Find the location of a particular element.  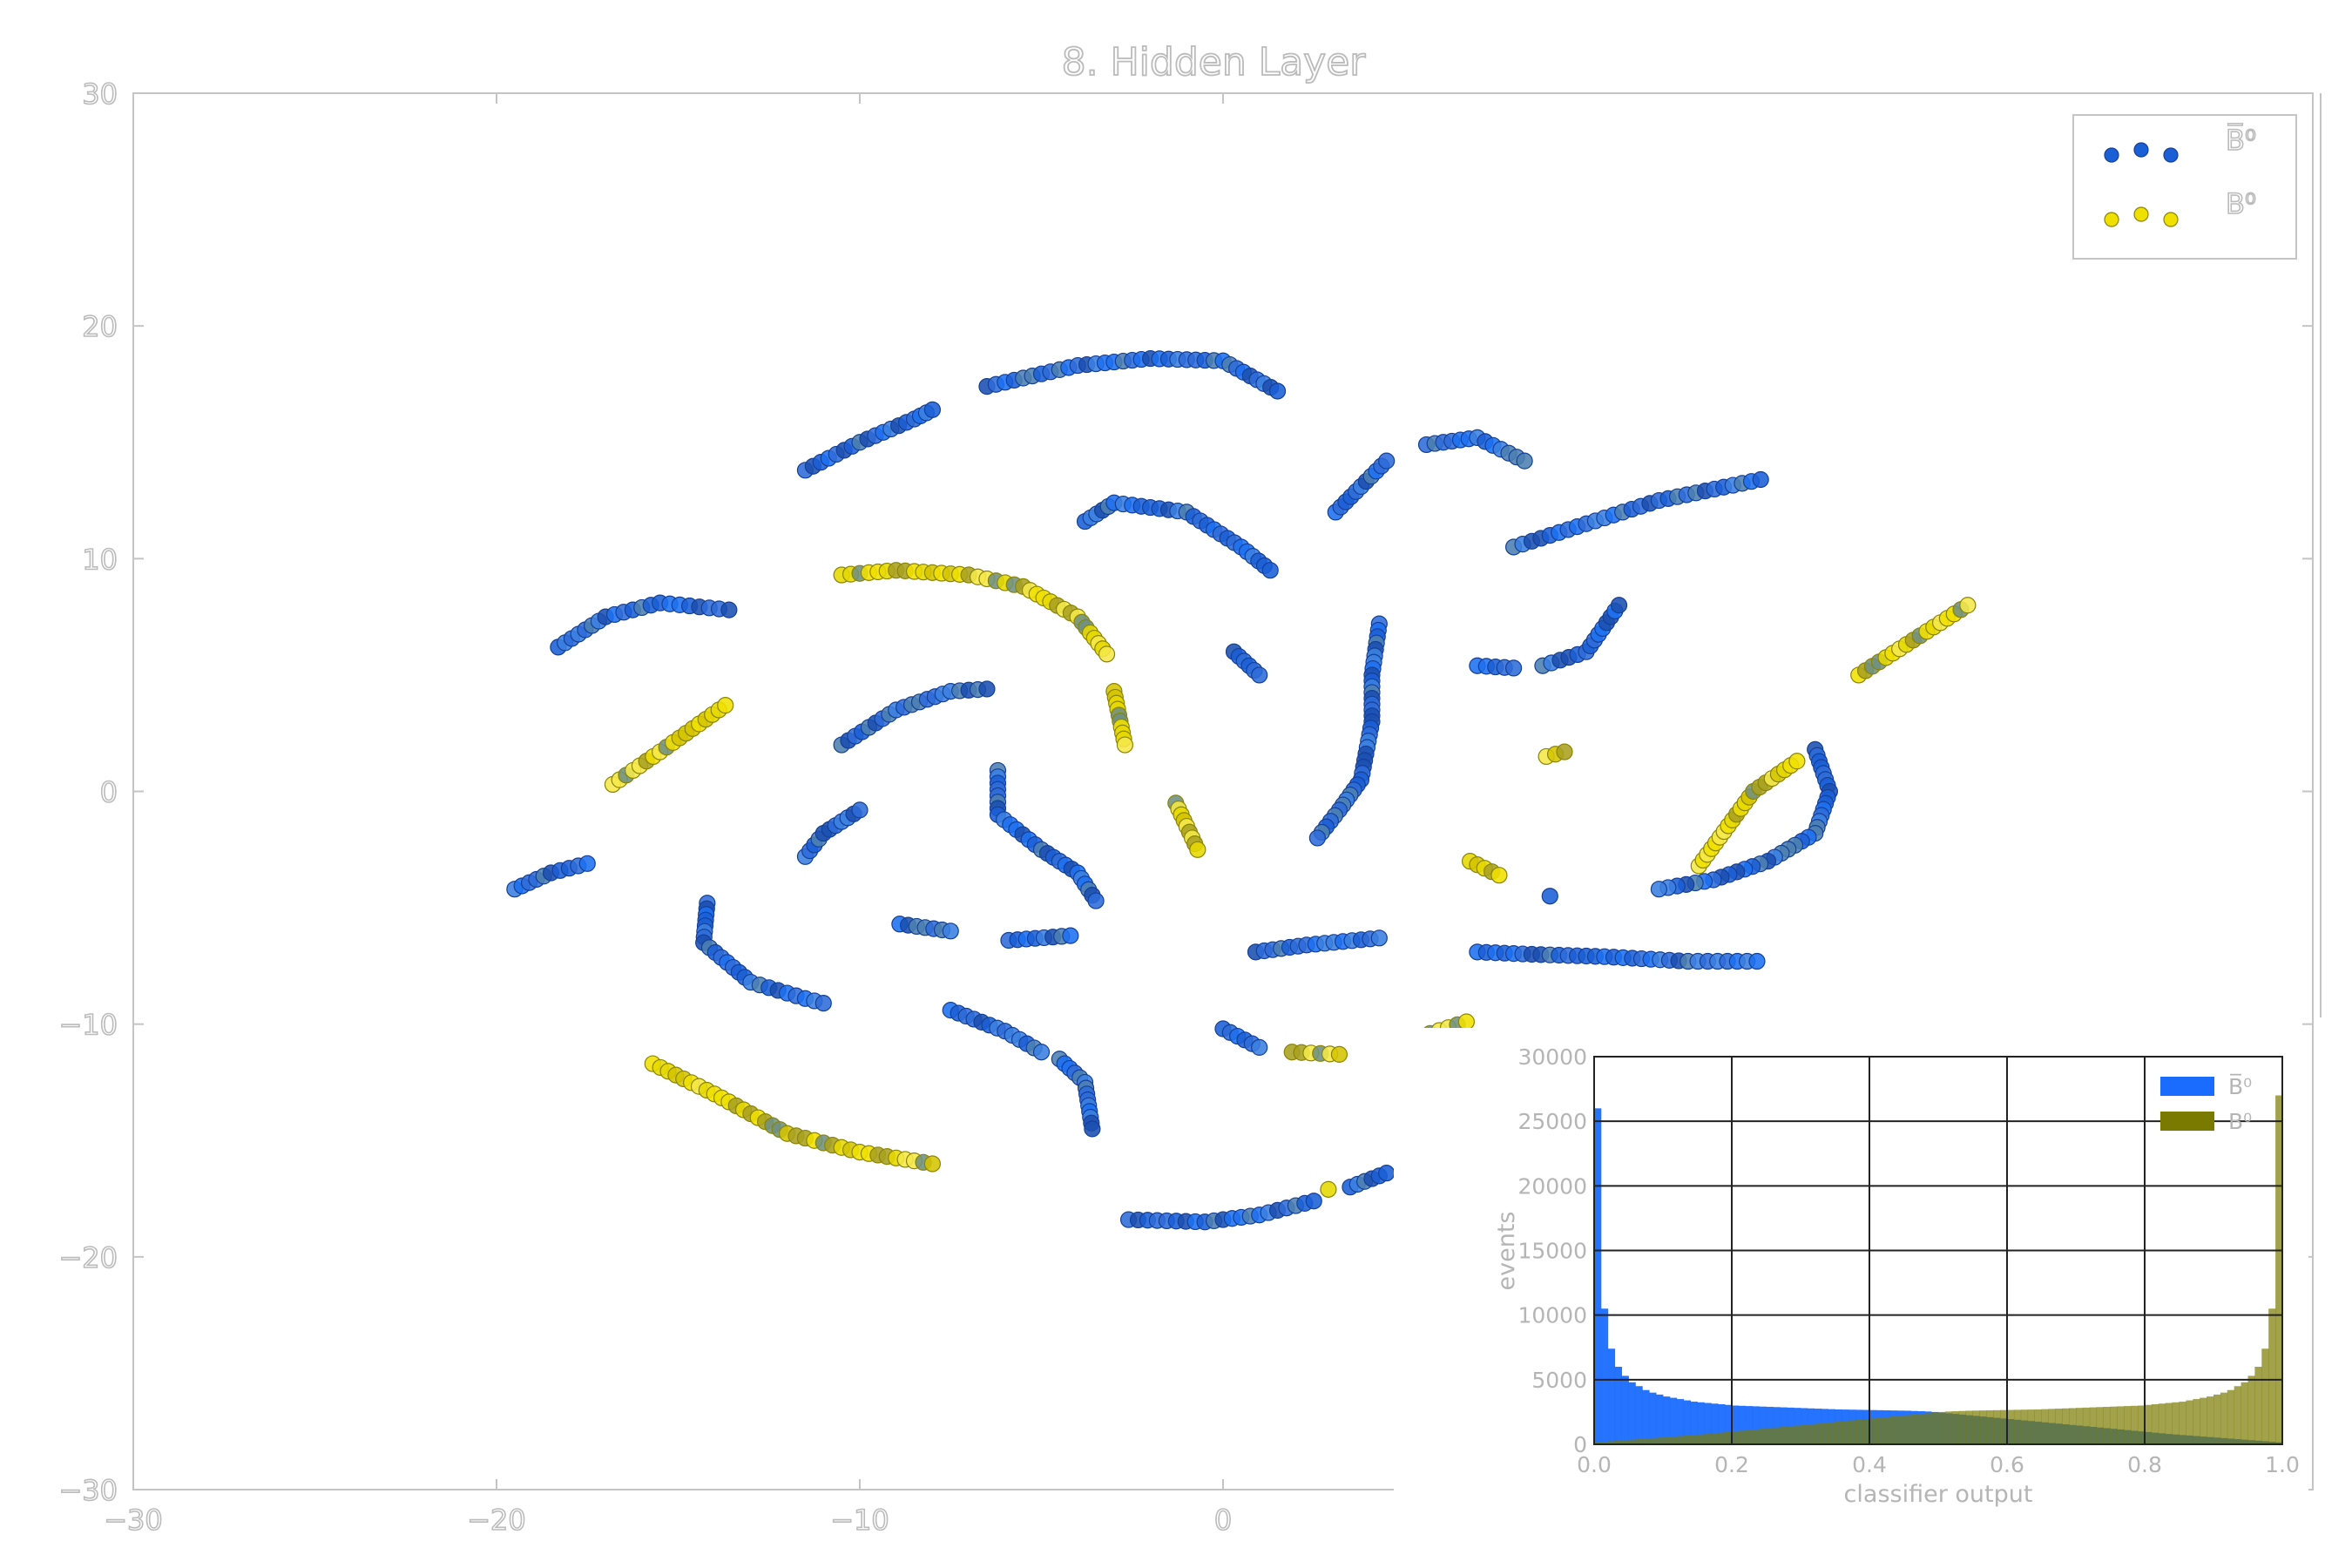

histogram-y-tick-labels: 0 5000 10000 15000 20000 25000 30000 is located at coordinates (1552, 1250).